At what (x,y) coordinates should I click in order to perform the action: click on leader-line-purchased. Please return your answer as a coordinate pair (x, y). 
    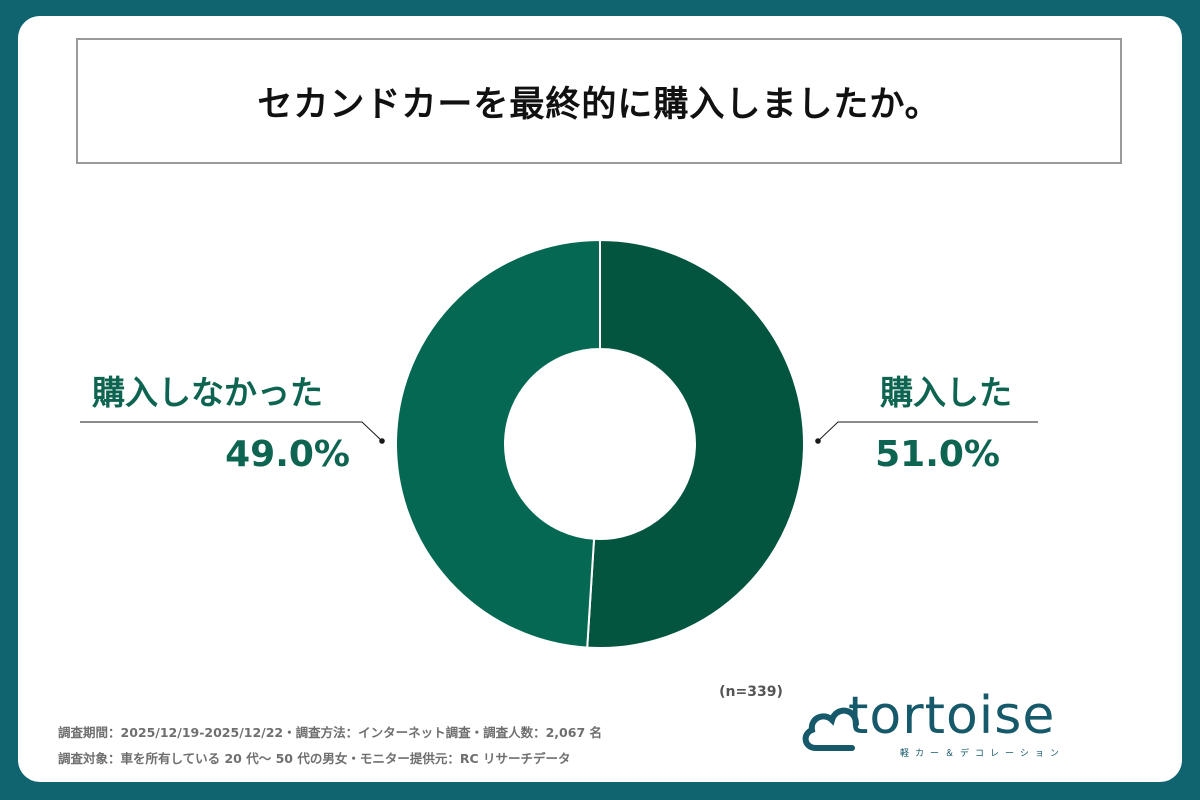
    Looking at the image, I should click on (927, 431).